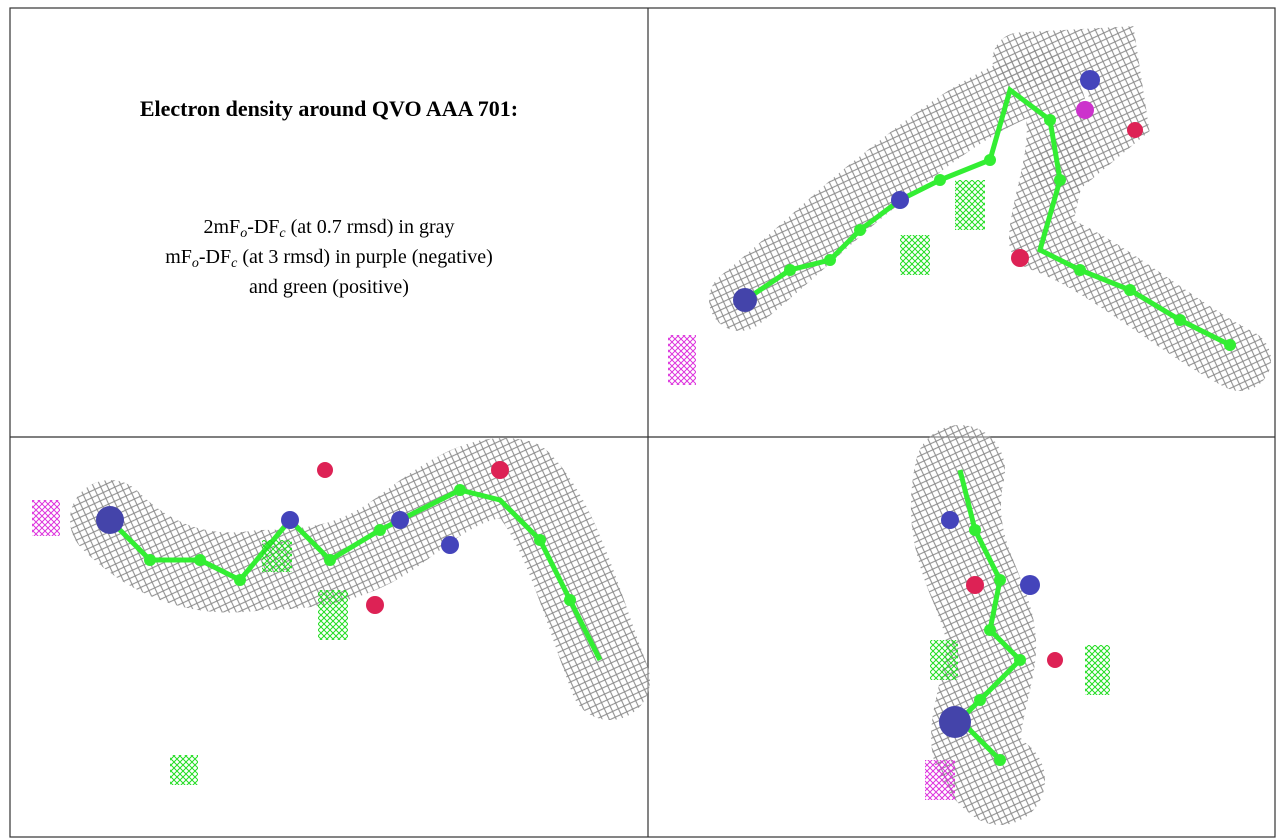 The image size is (1276, 838). Describe the element at coordinates (222, 227) in the screenshot. I see `text-run: 2mF` at that location.